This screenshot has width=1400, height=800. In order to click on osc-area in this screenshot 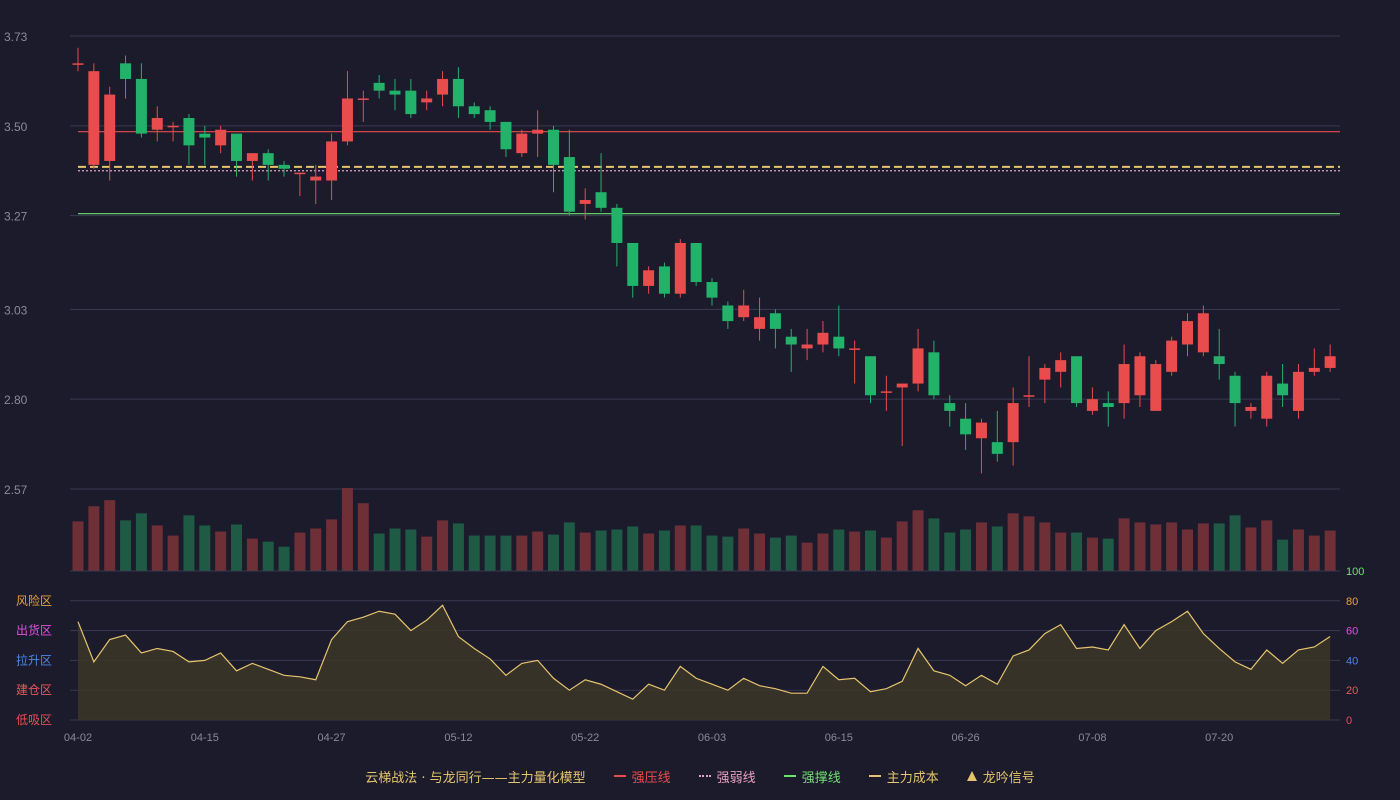, I will do `click(704, 662)`.